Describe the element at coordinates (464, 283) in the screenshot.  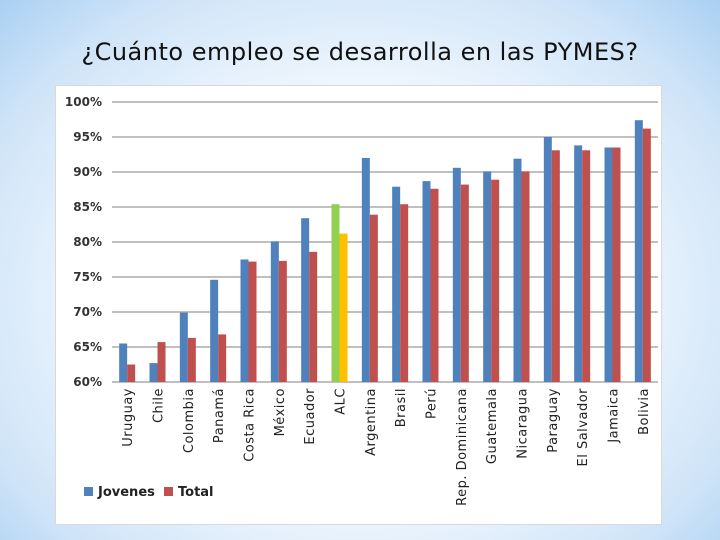
I see `bar-total-rep-dominicana` at that location.